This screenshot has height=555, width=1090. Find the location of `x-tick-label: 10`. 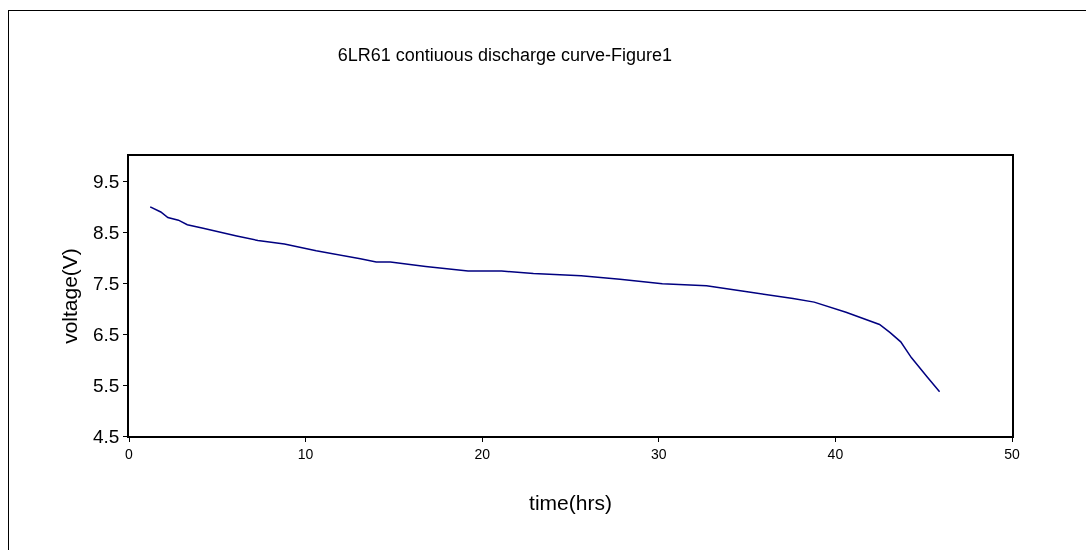

x-tick-label: 10 is located at coordinates (305, 453).